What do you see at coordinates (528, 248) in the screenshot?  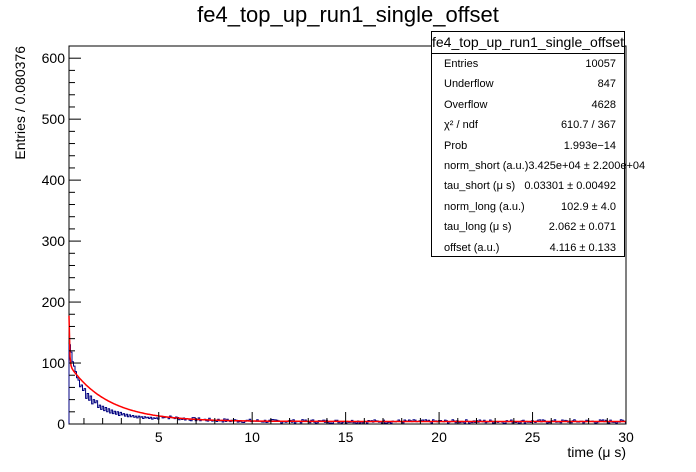 I see `stats-row: offset (a.u.) 4.116 ± 0.133` at bounding box center [528, 248].